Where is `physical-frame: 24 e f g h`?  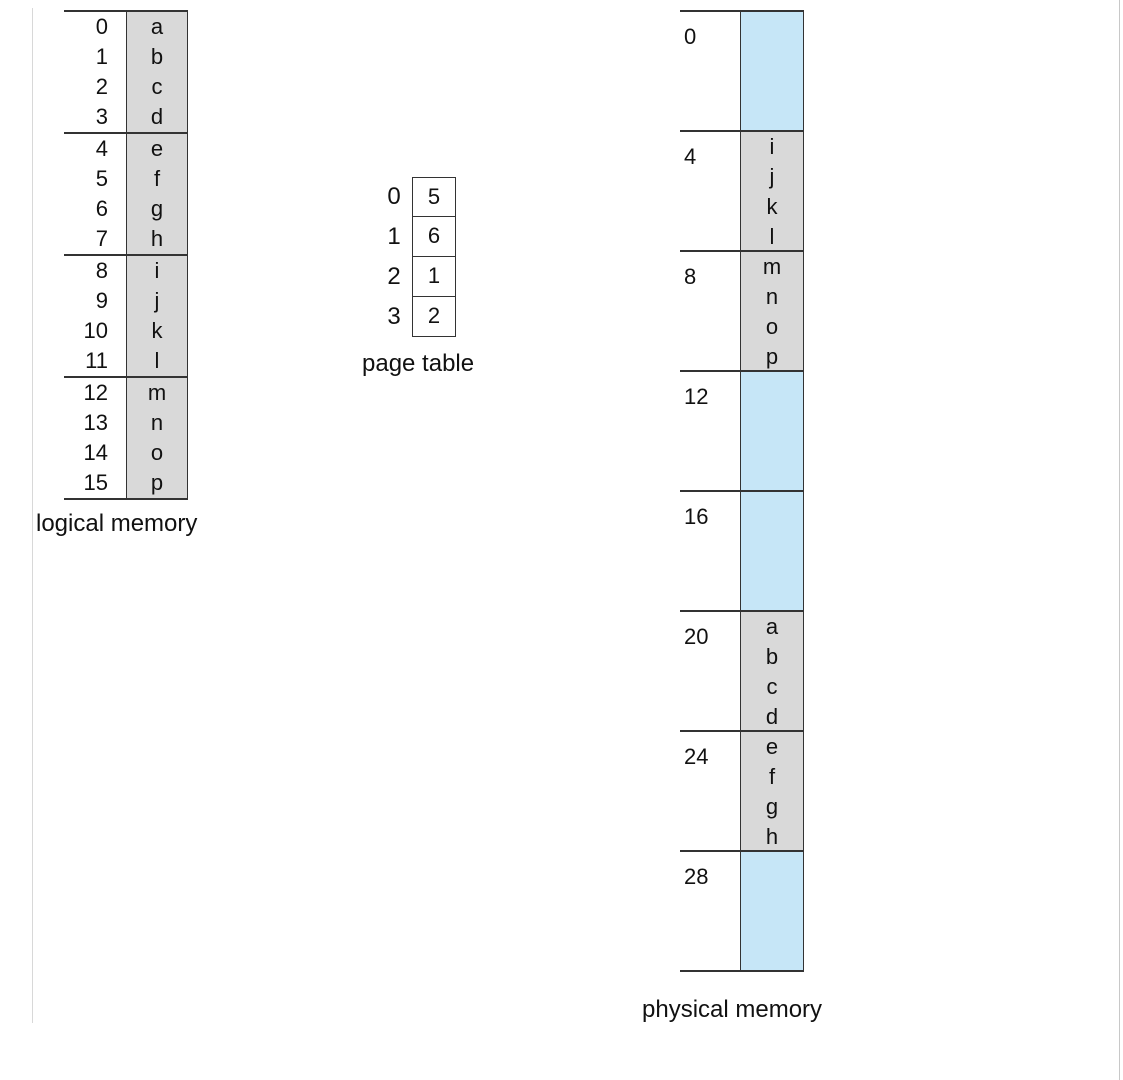
physical-frame: 24 e f g h is located at coordinates (742, 790).